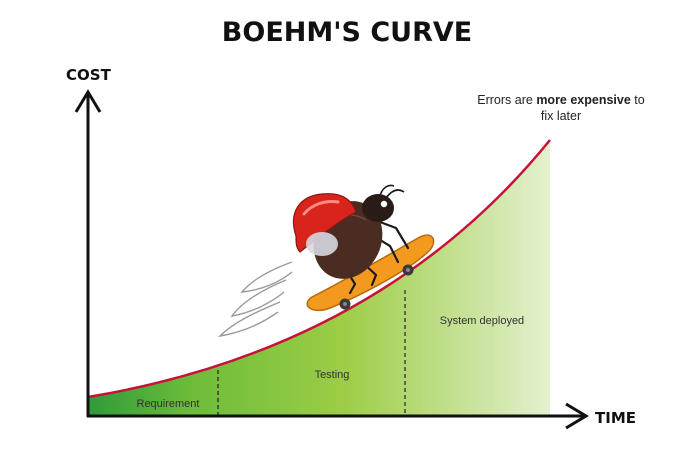 The image size is (700, 463). Describe the element at coordinates (561, 116) in the screenshot. I see `annotation-line-2: fix later` at that location.